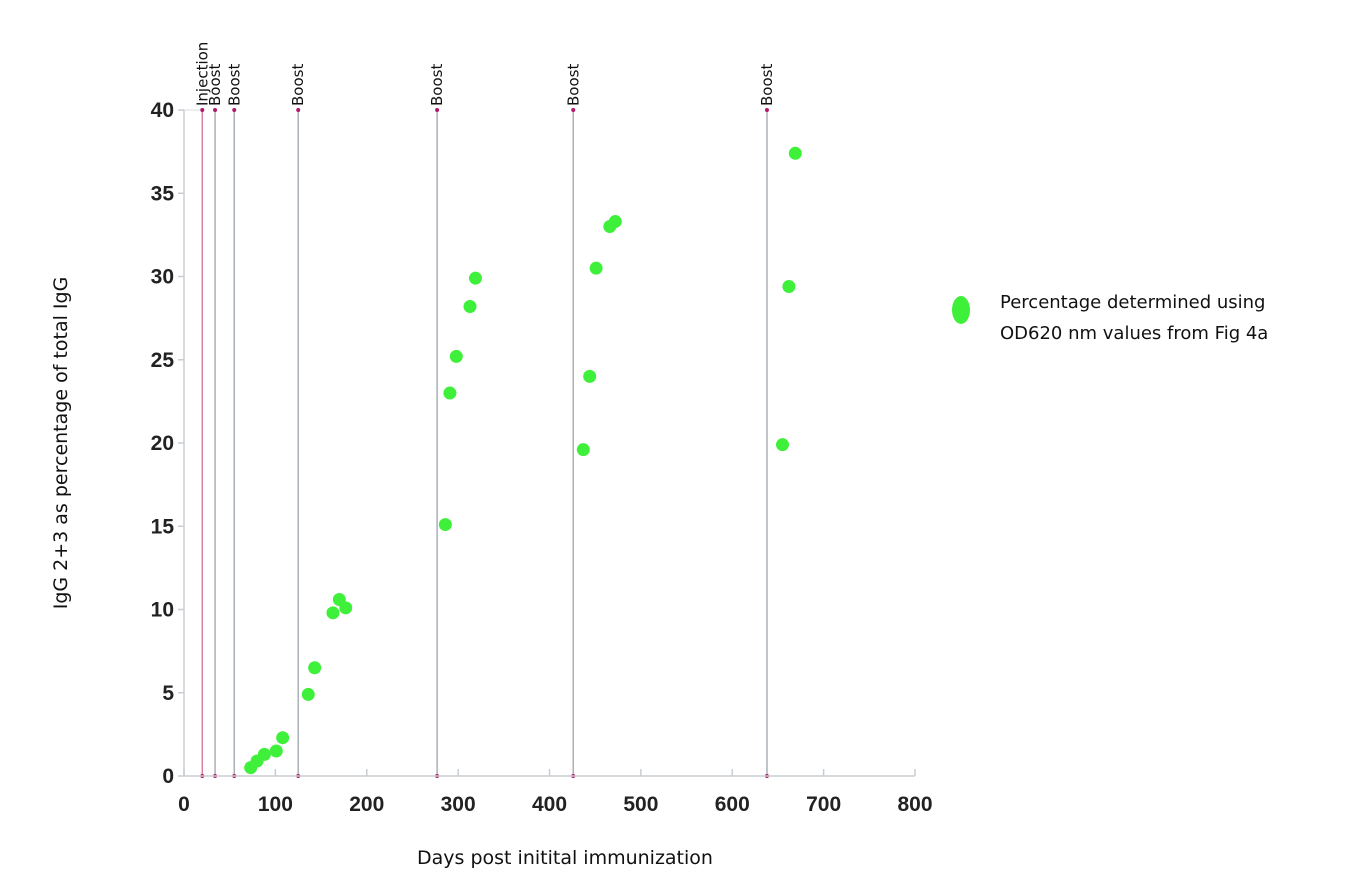  What do you see at coordinates (914, 804) in the screenshot?
I see `x-tick-label: 800` at bounding box center [914, 804].